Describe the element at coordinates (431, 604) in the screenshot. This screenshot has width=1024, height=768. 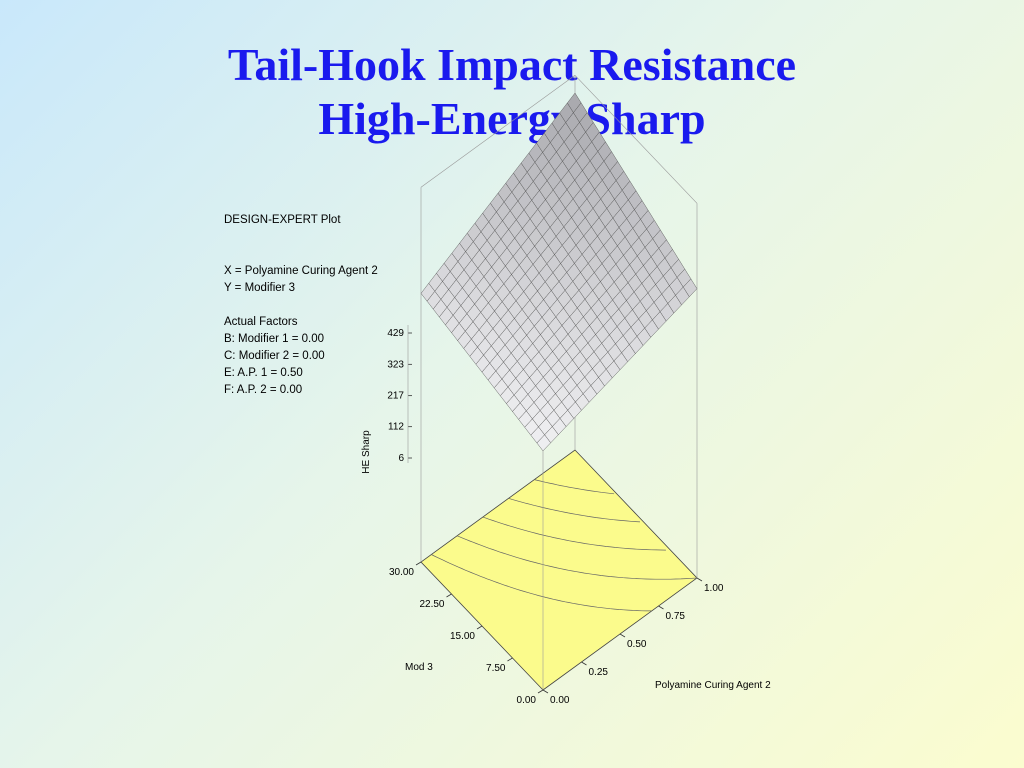
I see `y-tick-label-3: 22.50` at that location.